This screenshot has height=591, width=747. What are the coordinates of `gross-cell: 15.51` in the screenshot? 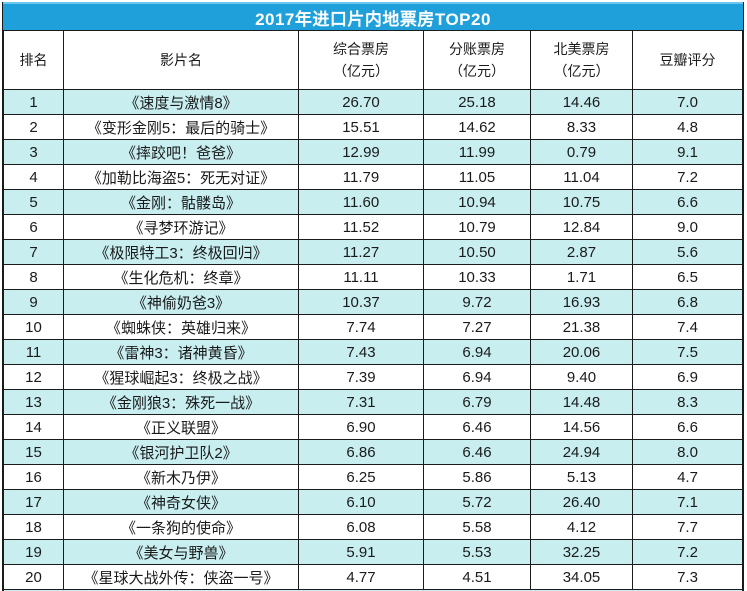 It's located at (361, 127).